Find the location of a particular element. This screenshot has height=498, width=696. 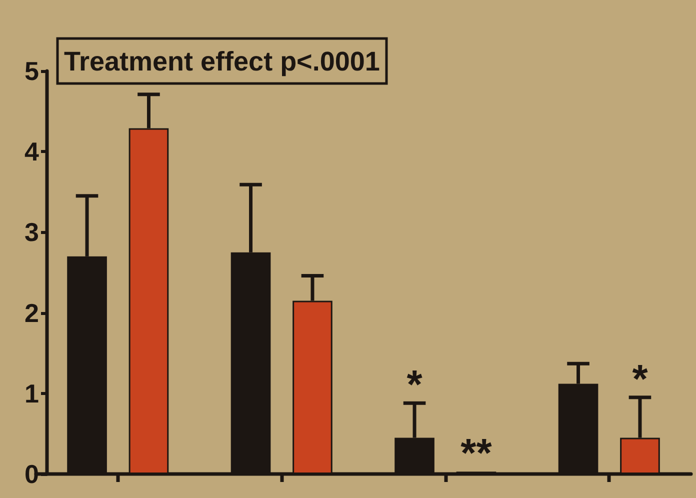

data-label: ** is located at coordinates (476, 454).